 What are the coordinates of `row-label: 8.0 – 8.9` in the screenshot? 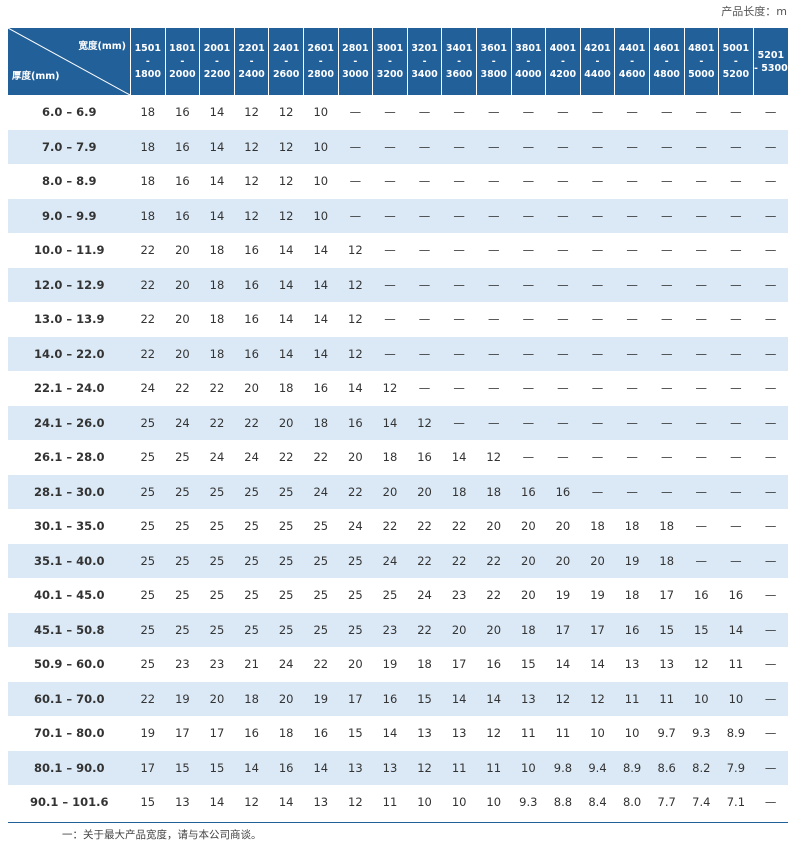 It's located at (69, 181).